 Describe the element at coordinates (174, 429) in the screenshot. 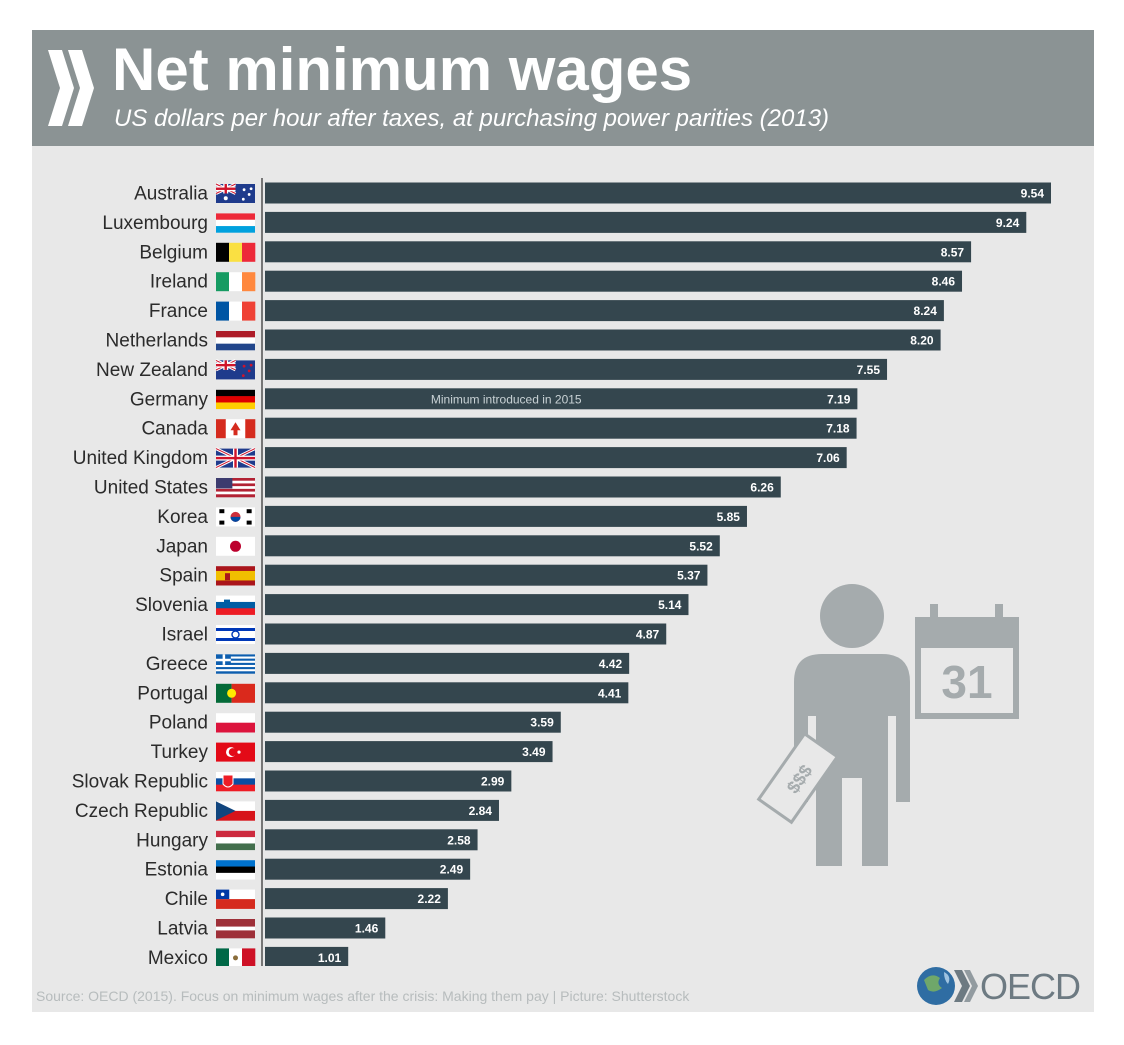

I see `category-label: Canada` at that location.